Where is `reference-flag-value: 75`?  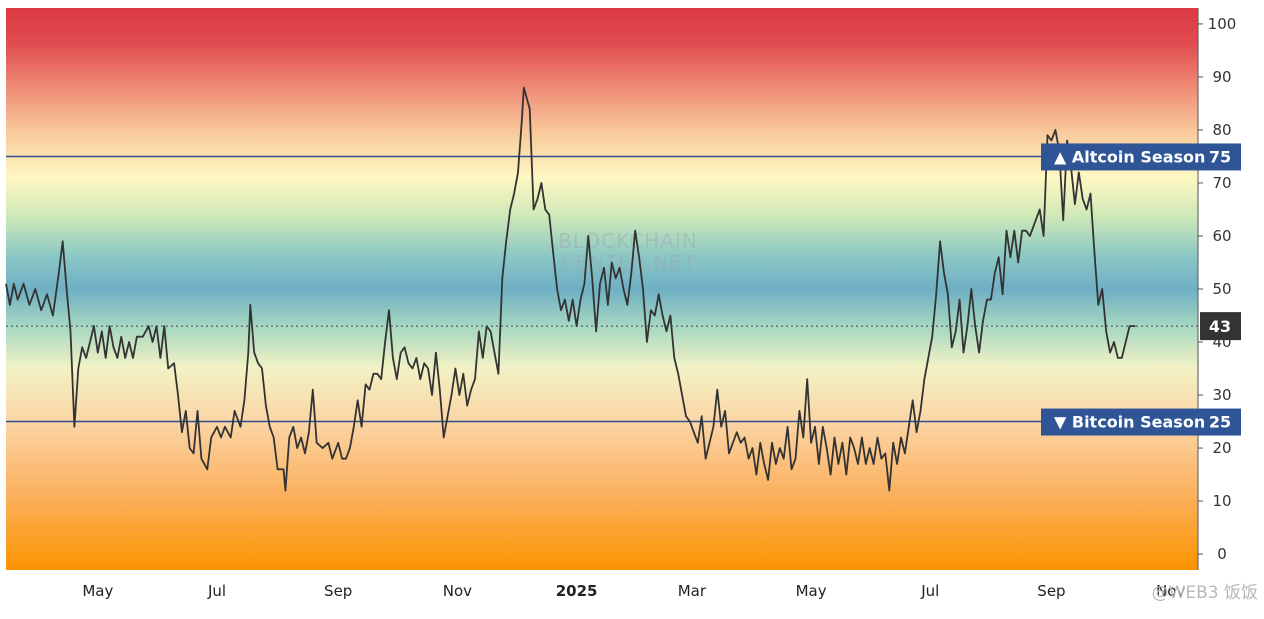 reference-flag-value: 75 is located at coordinates (1220, 156).